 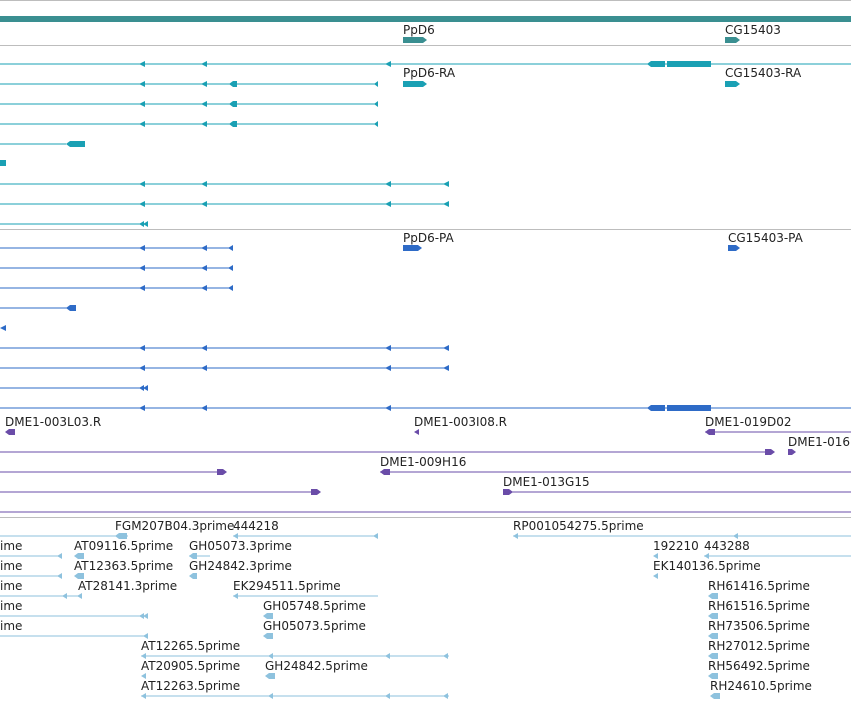 I want to click on est-label: GH05073.5prime, so click(x=314, y=626).